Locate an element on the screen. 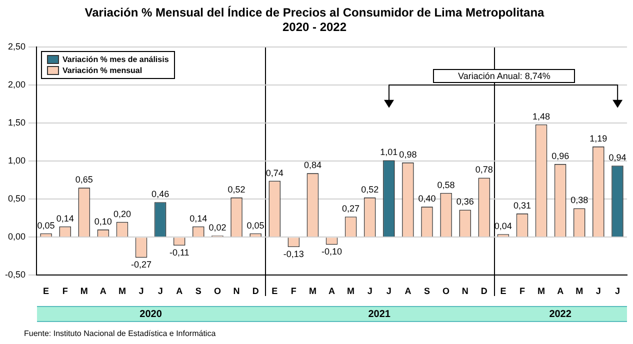 The width and height of the screenshot is (633, 344). y-tick-label: 0,00 is located at coordinates (17, 237).